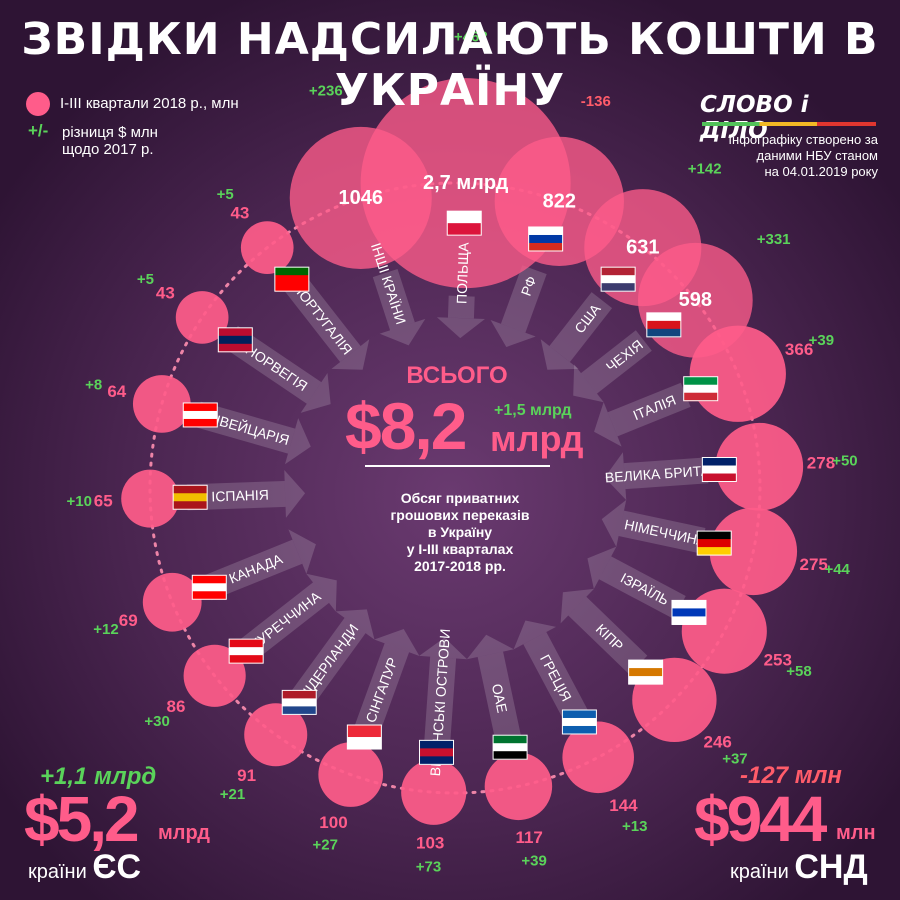 The image size is (900, 900). What do you see at coordinates (462, 272) in the screenshot?
I see `country-label-poland: ПОЛЬЩА` at bounding box center [462, 272].